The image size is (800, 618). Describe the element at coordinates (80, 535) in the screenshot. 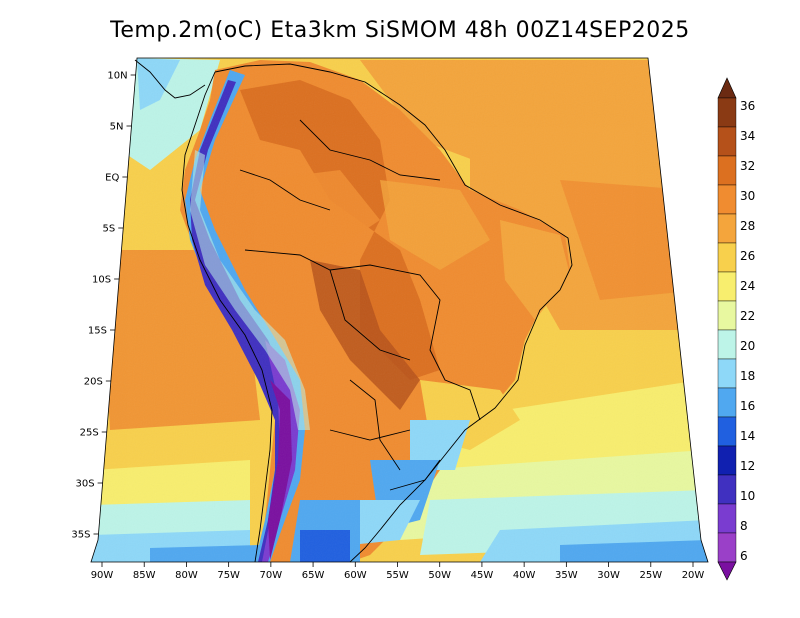

I see `lat-tick-label: 35S` at that location.